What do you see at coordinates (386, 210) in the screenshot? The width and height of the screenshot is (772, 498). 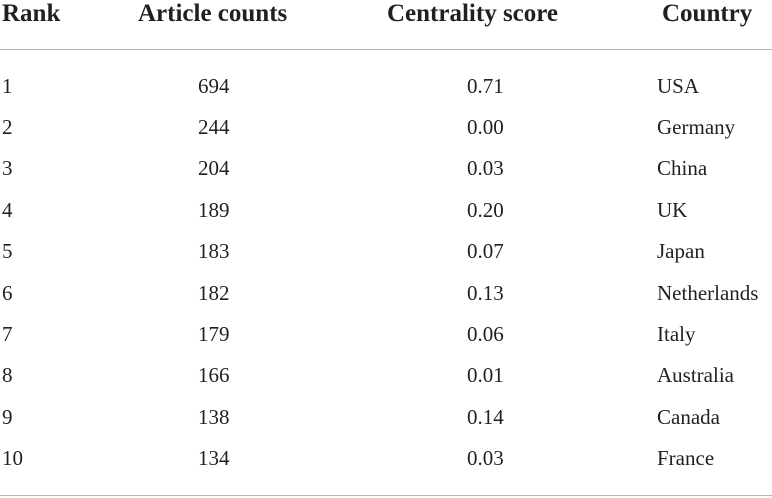 I see `table-row: 4 189 0.20 UK` at bounding box center [386, 210].